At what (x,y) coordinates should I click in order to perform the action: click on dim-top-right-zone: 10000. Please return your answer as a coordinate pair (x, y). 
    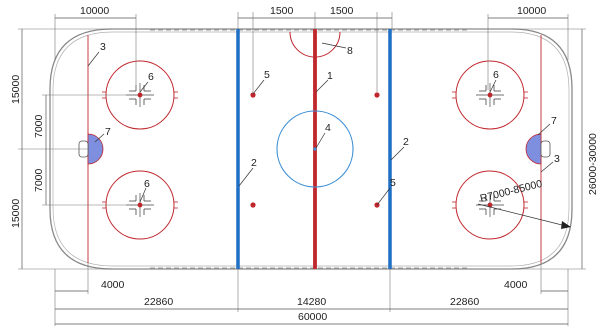
    Looking at the image, I should click on (531, 11).